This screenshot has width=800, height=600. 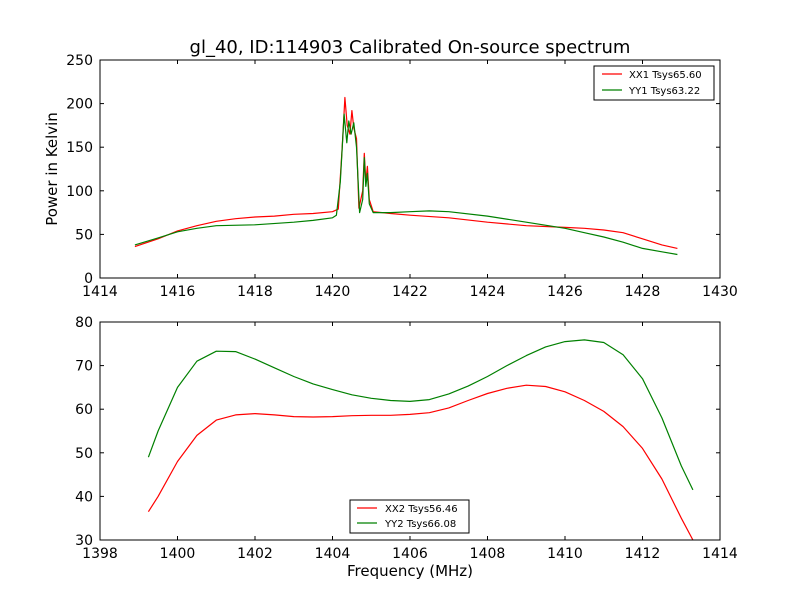 I want to click on top-y-tick-label: 100, so click(x=79, y=192).